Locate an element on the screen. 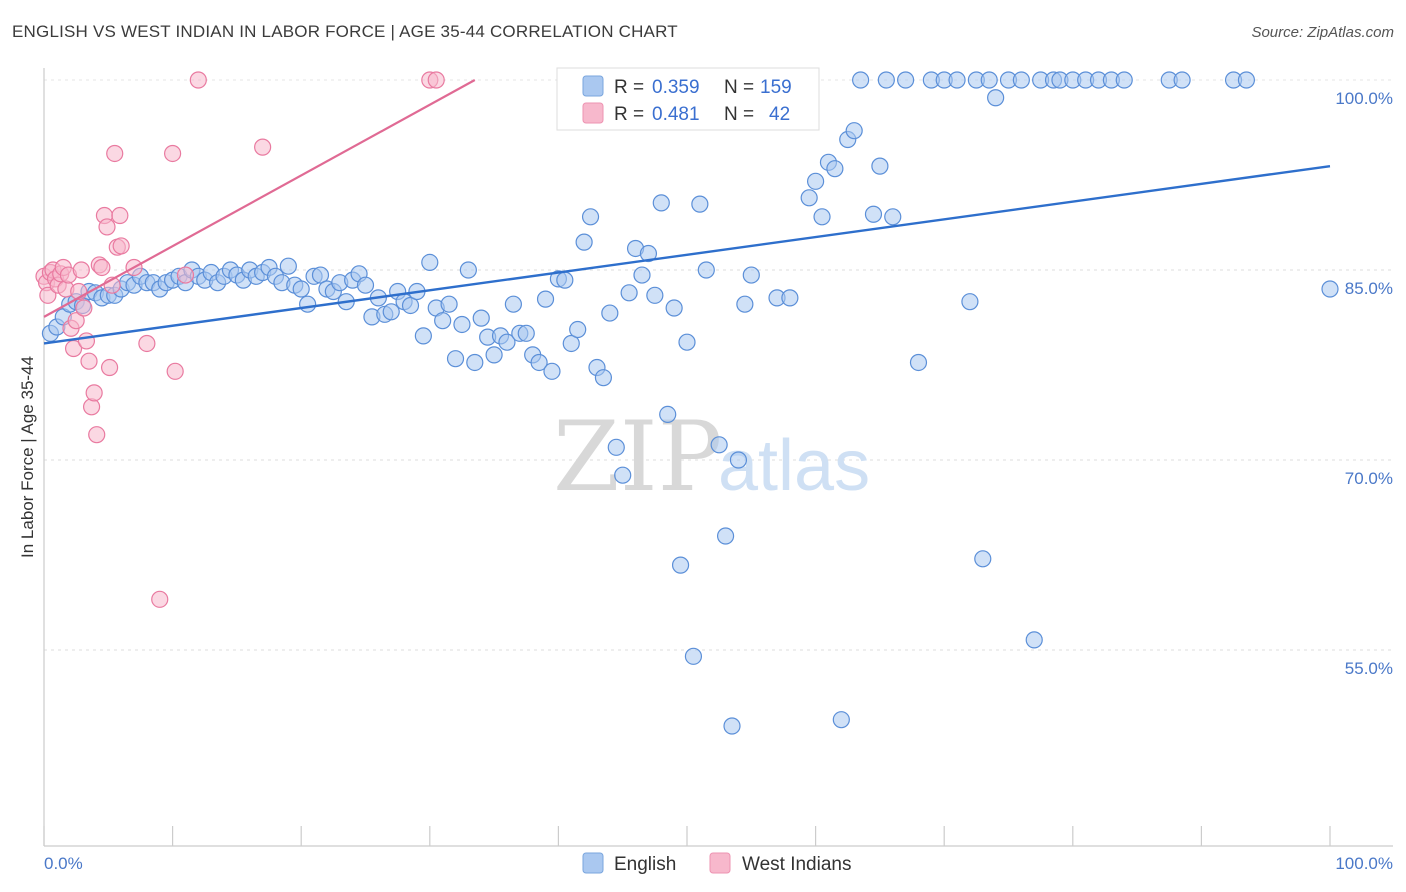 The height and width of the screenshot is (892, 1406). legend-r-label-west-indians: R = is located at coordinates (629, 114).